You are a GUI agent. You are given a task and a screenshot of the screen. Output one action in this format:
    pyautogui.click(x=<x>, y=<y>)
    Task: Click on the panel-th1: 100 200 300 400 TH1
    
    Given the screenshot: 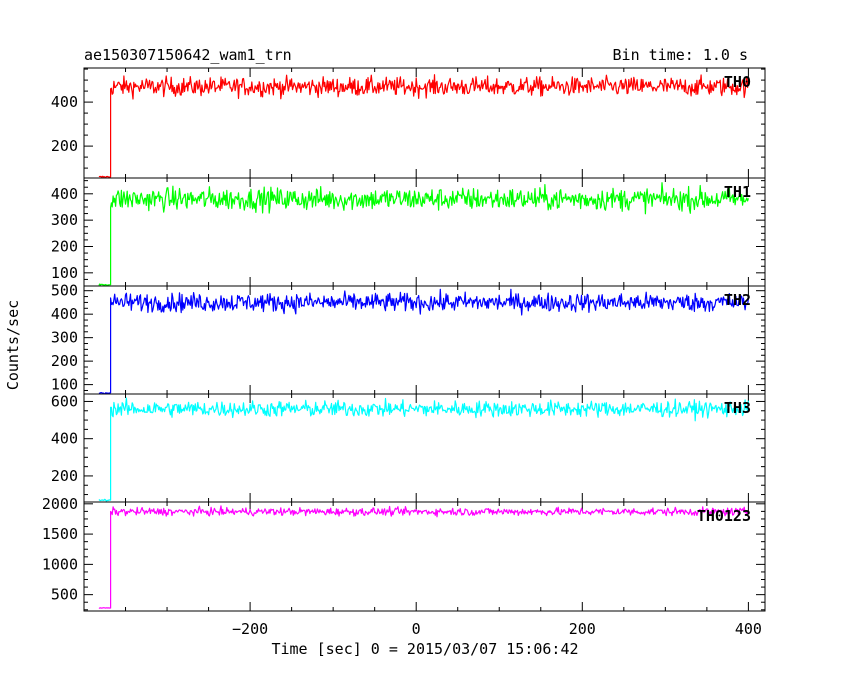 What is the action you would take?
    pyautogui.click(x=408, y=232)
    